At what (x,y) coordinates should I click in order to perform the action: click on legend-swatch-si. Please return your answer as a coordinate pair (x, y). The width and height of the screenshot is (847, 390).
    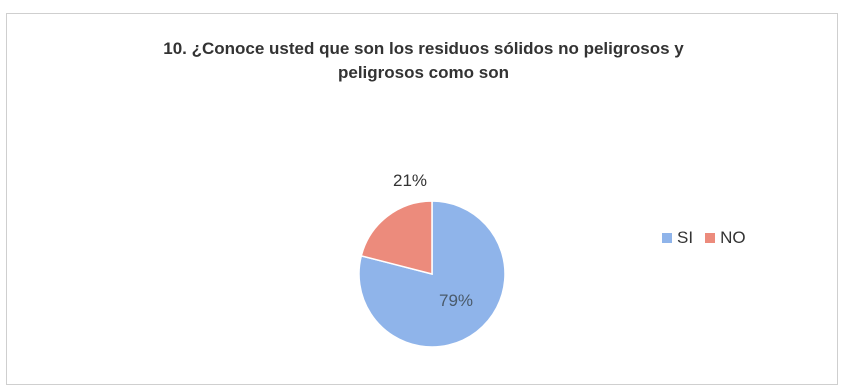
    Looking at the image, I should click on (667, 238).